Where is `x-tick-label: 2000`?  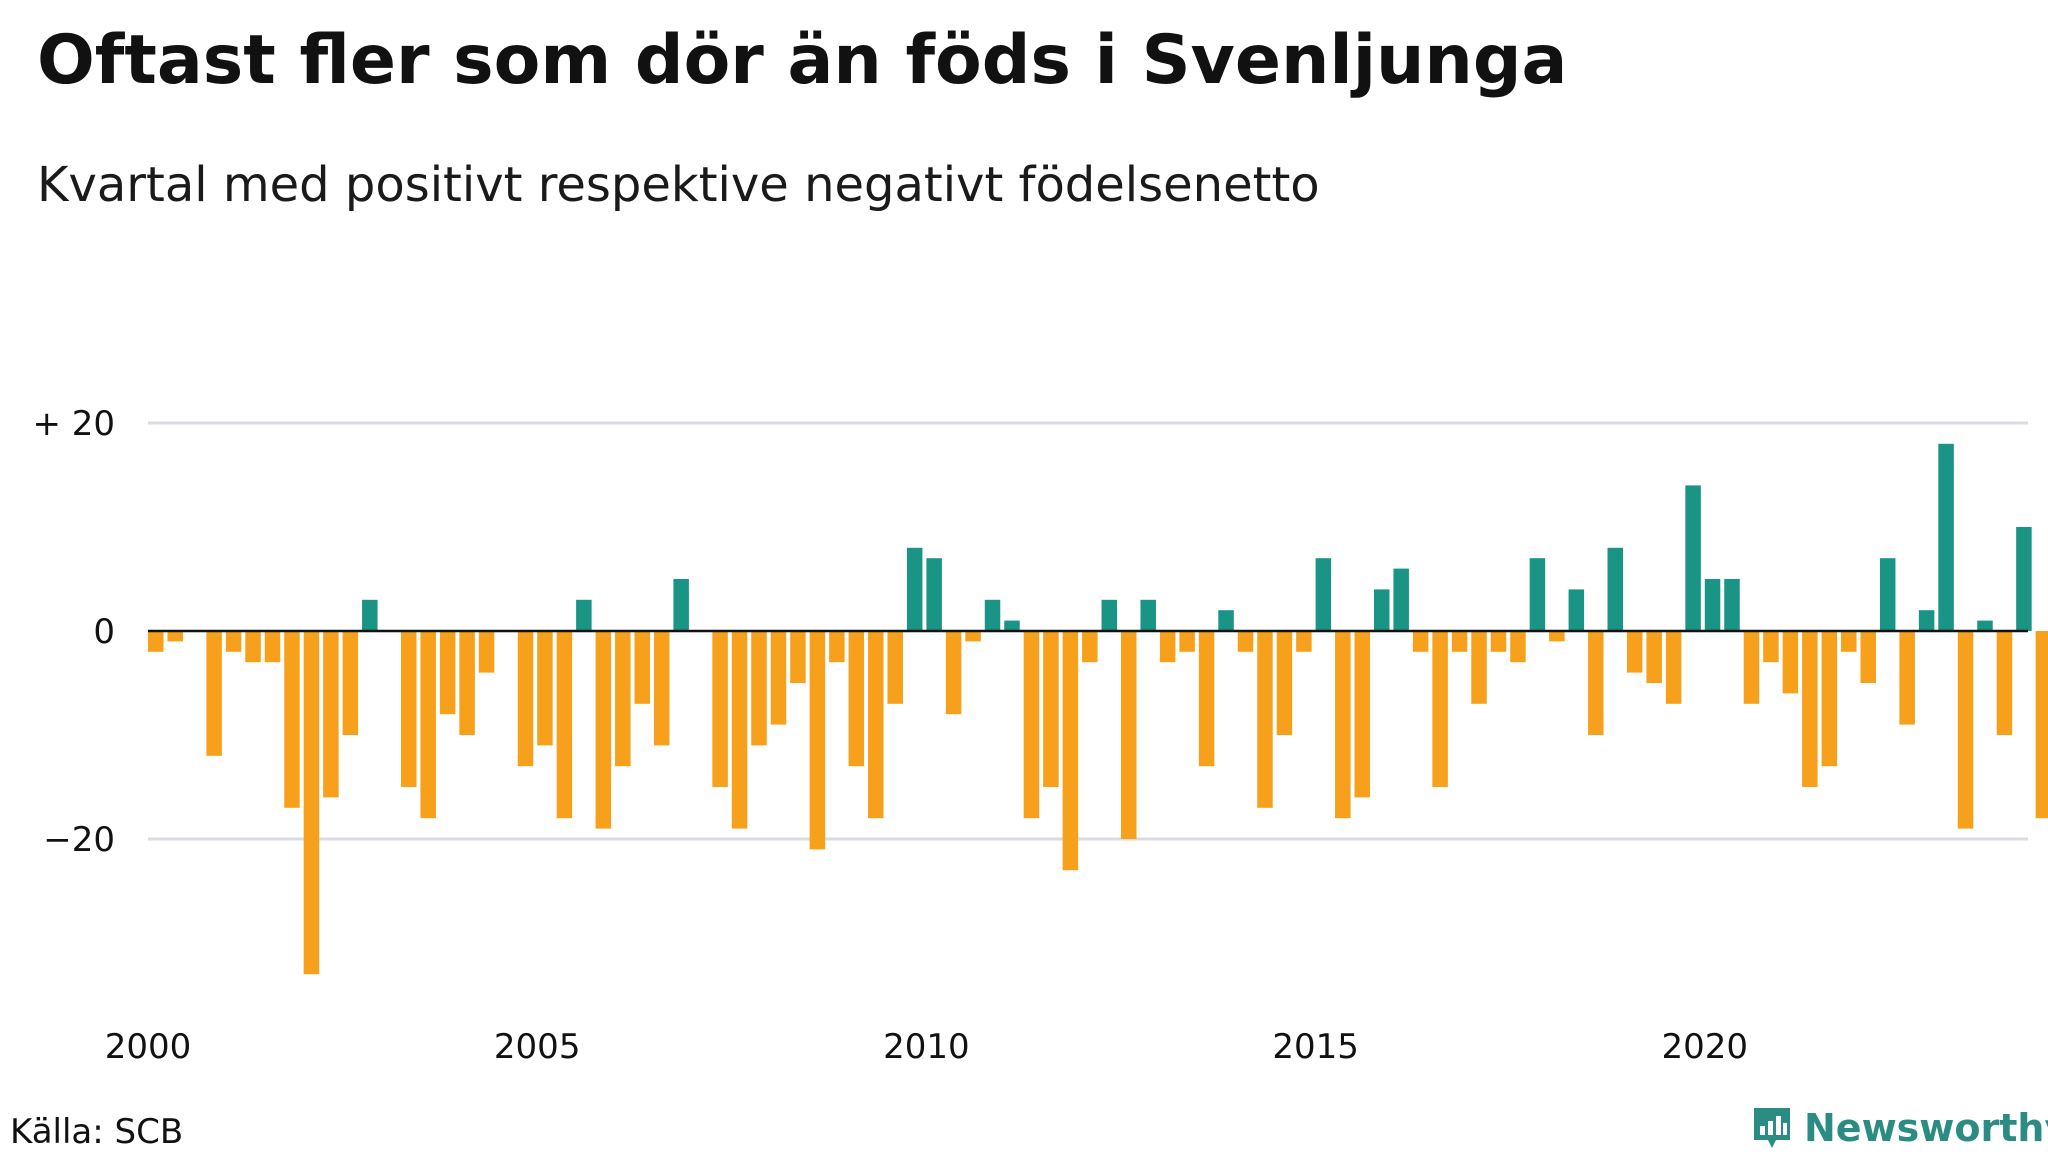 x-tick-label: 2000 is located at coordinates (148, 1047).